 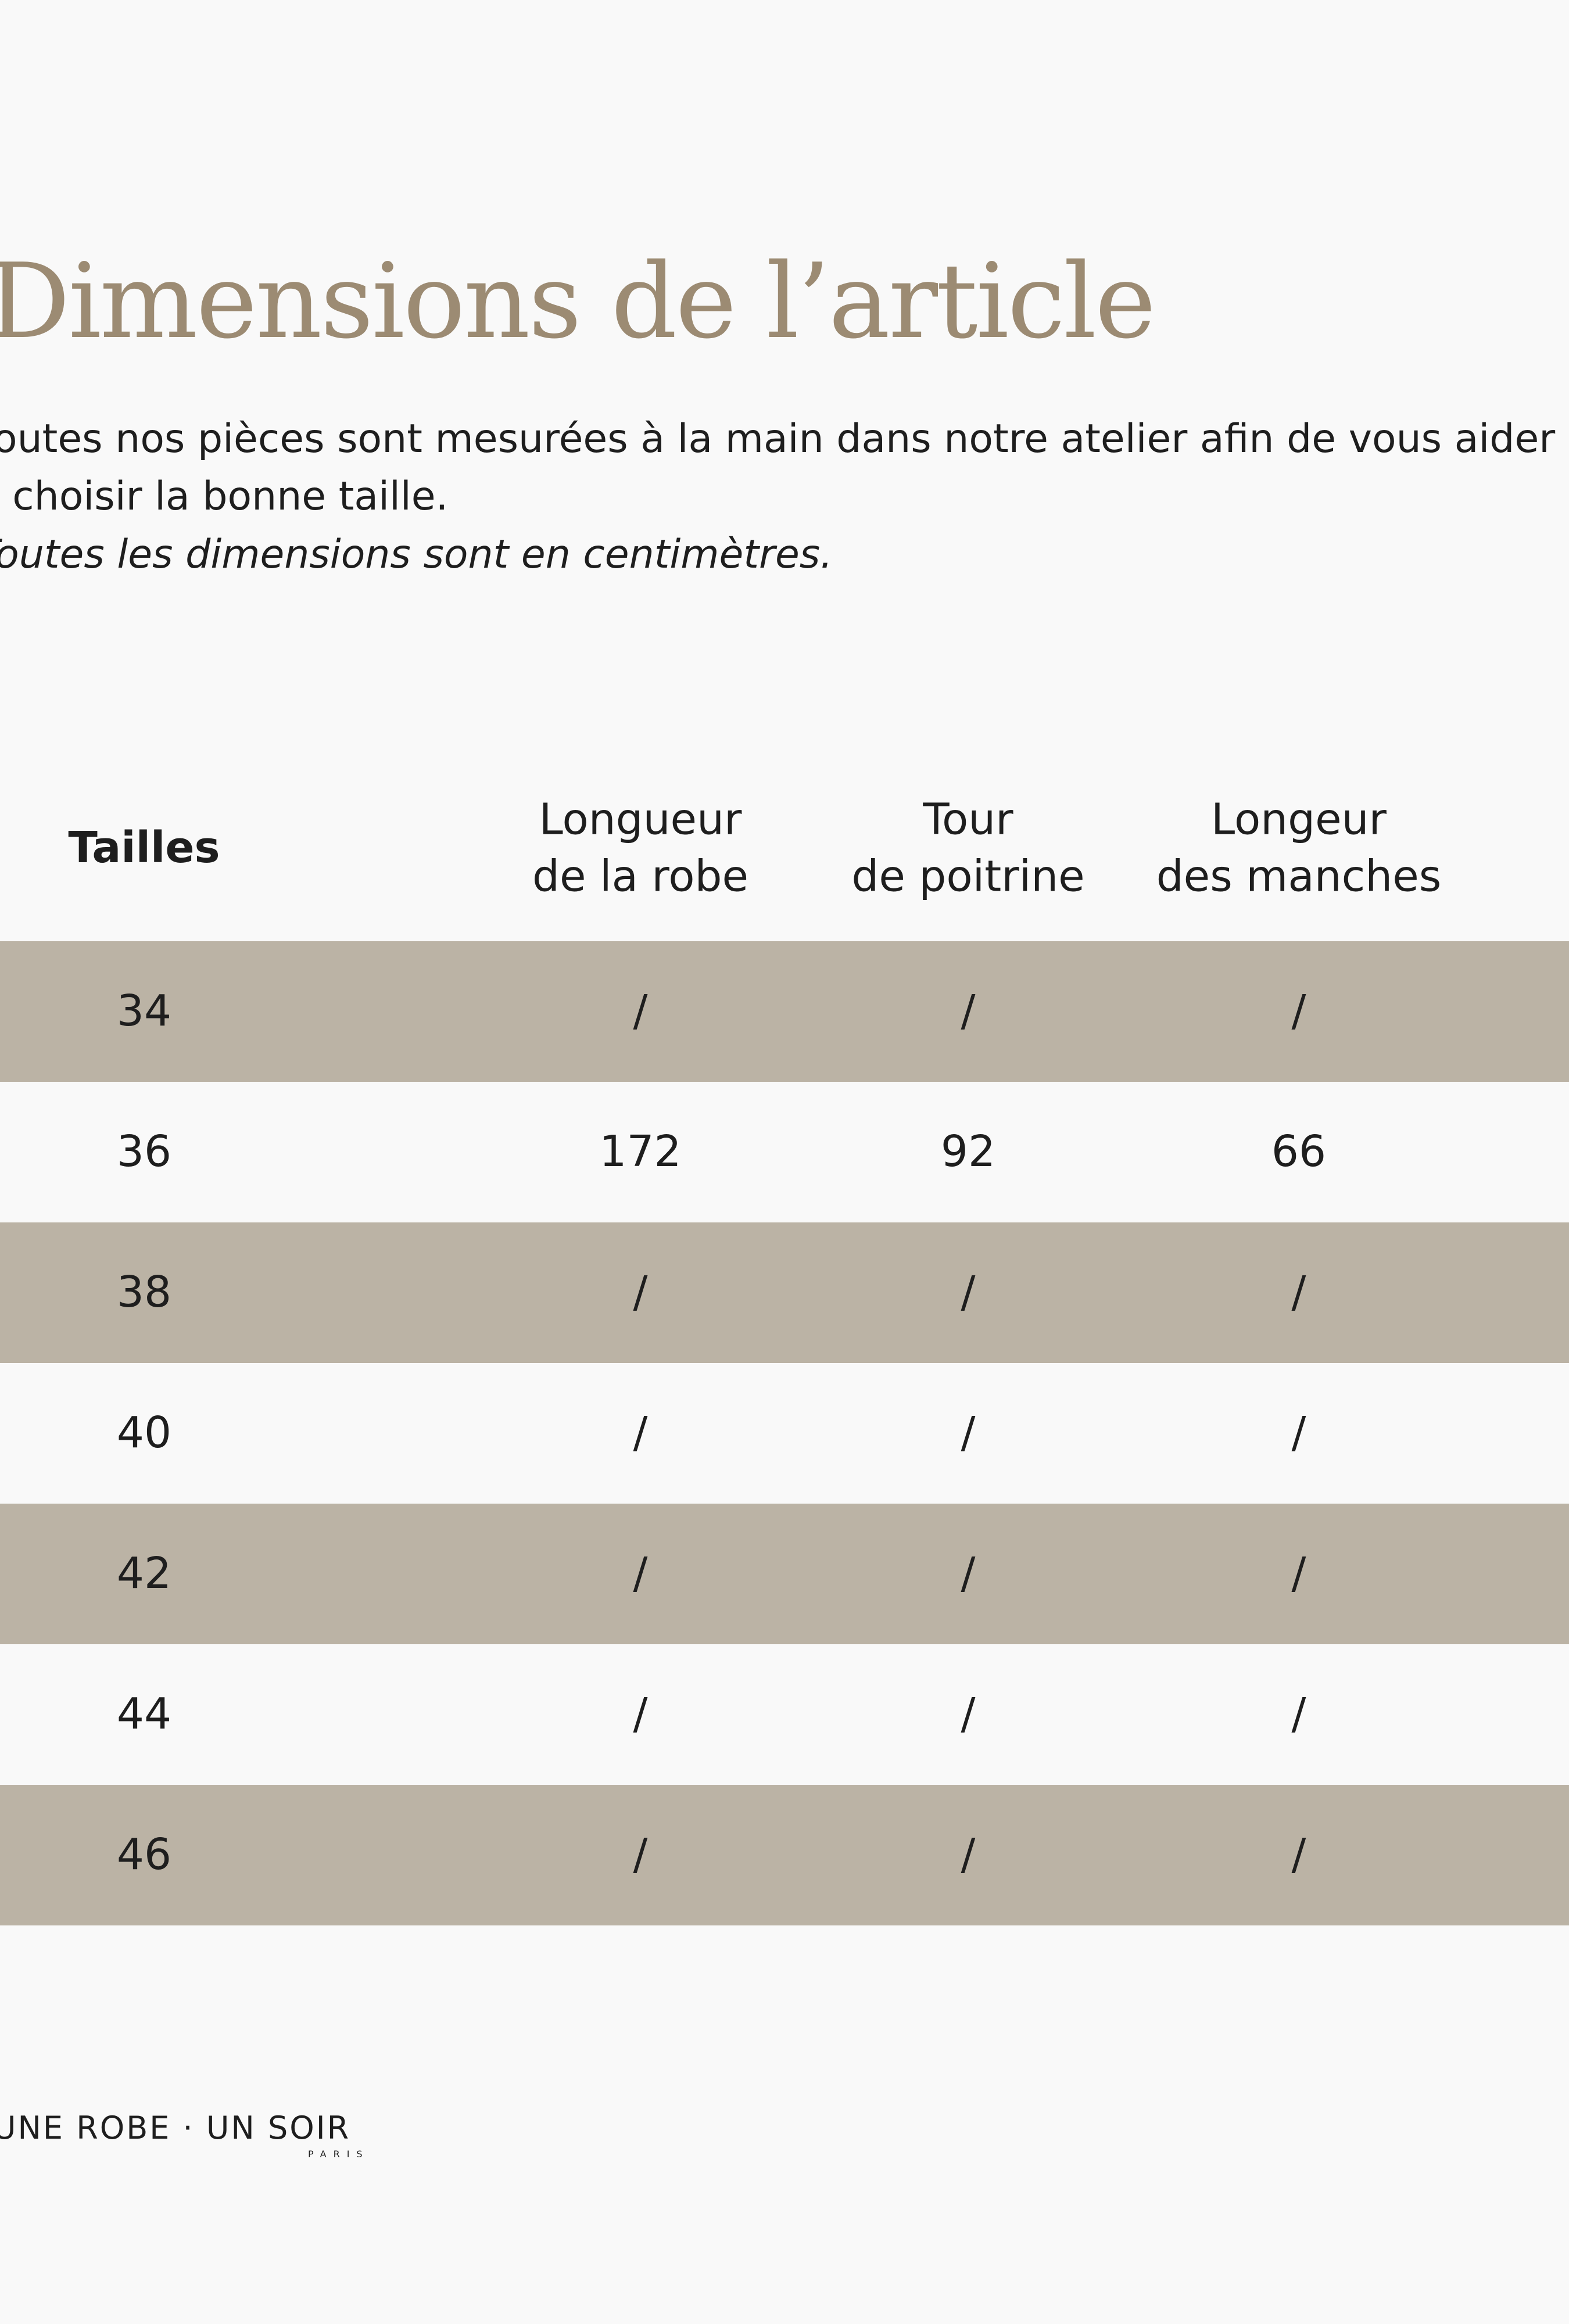 I want to click on header-line: Tailles, so click(x=144, y=848).